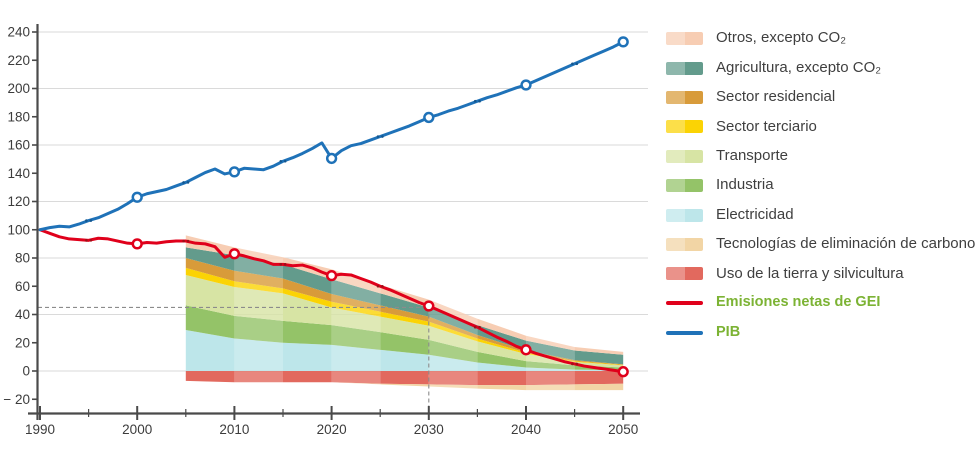 The image size is (980, 450). What do you see at coordinates (684, 156) in the screenshot?
I see `transporte-swatch-icon` at bounding box center [684, 156].